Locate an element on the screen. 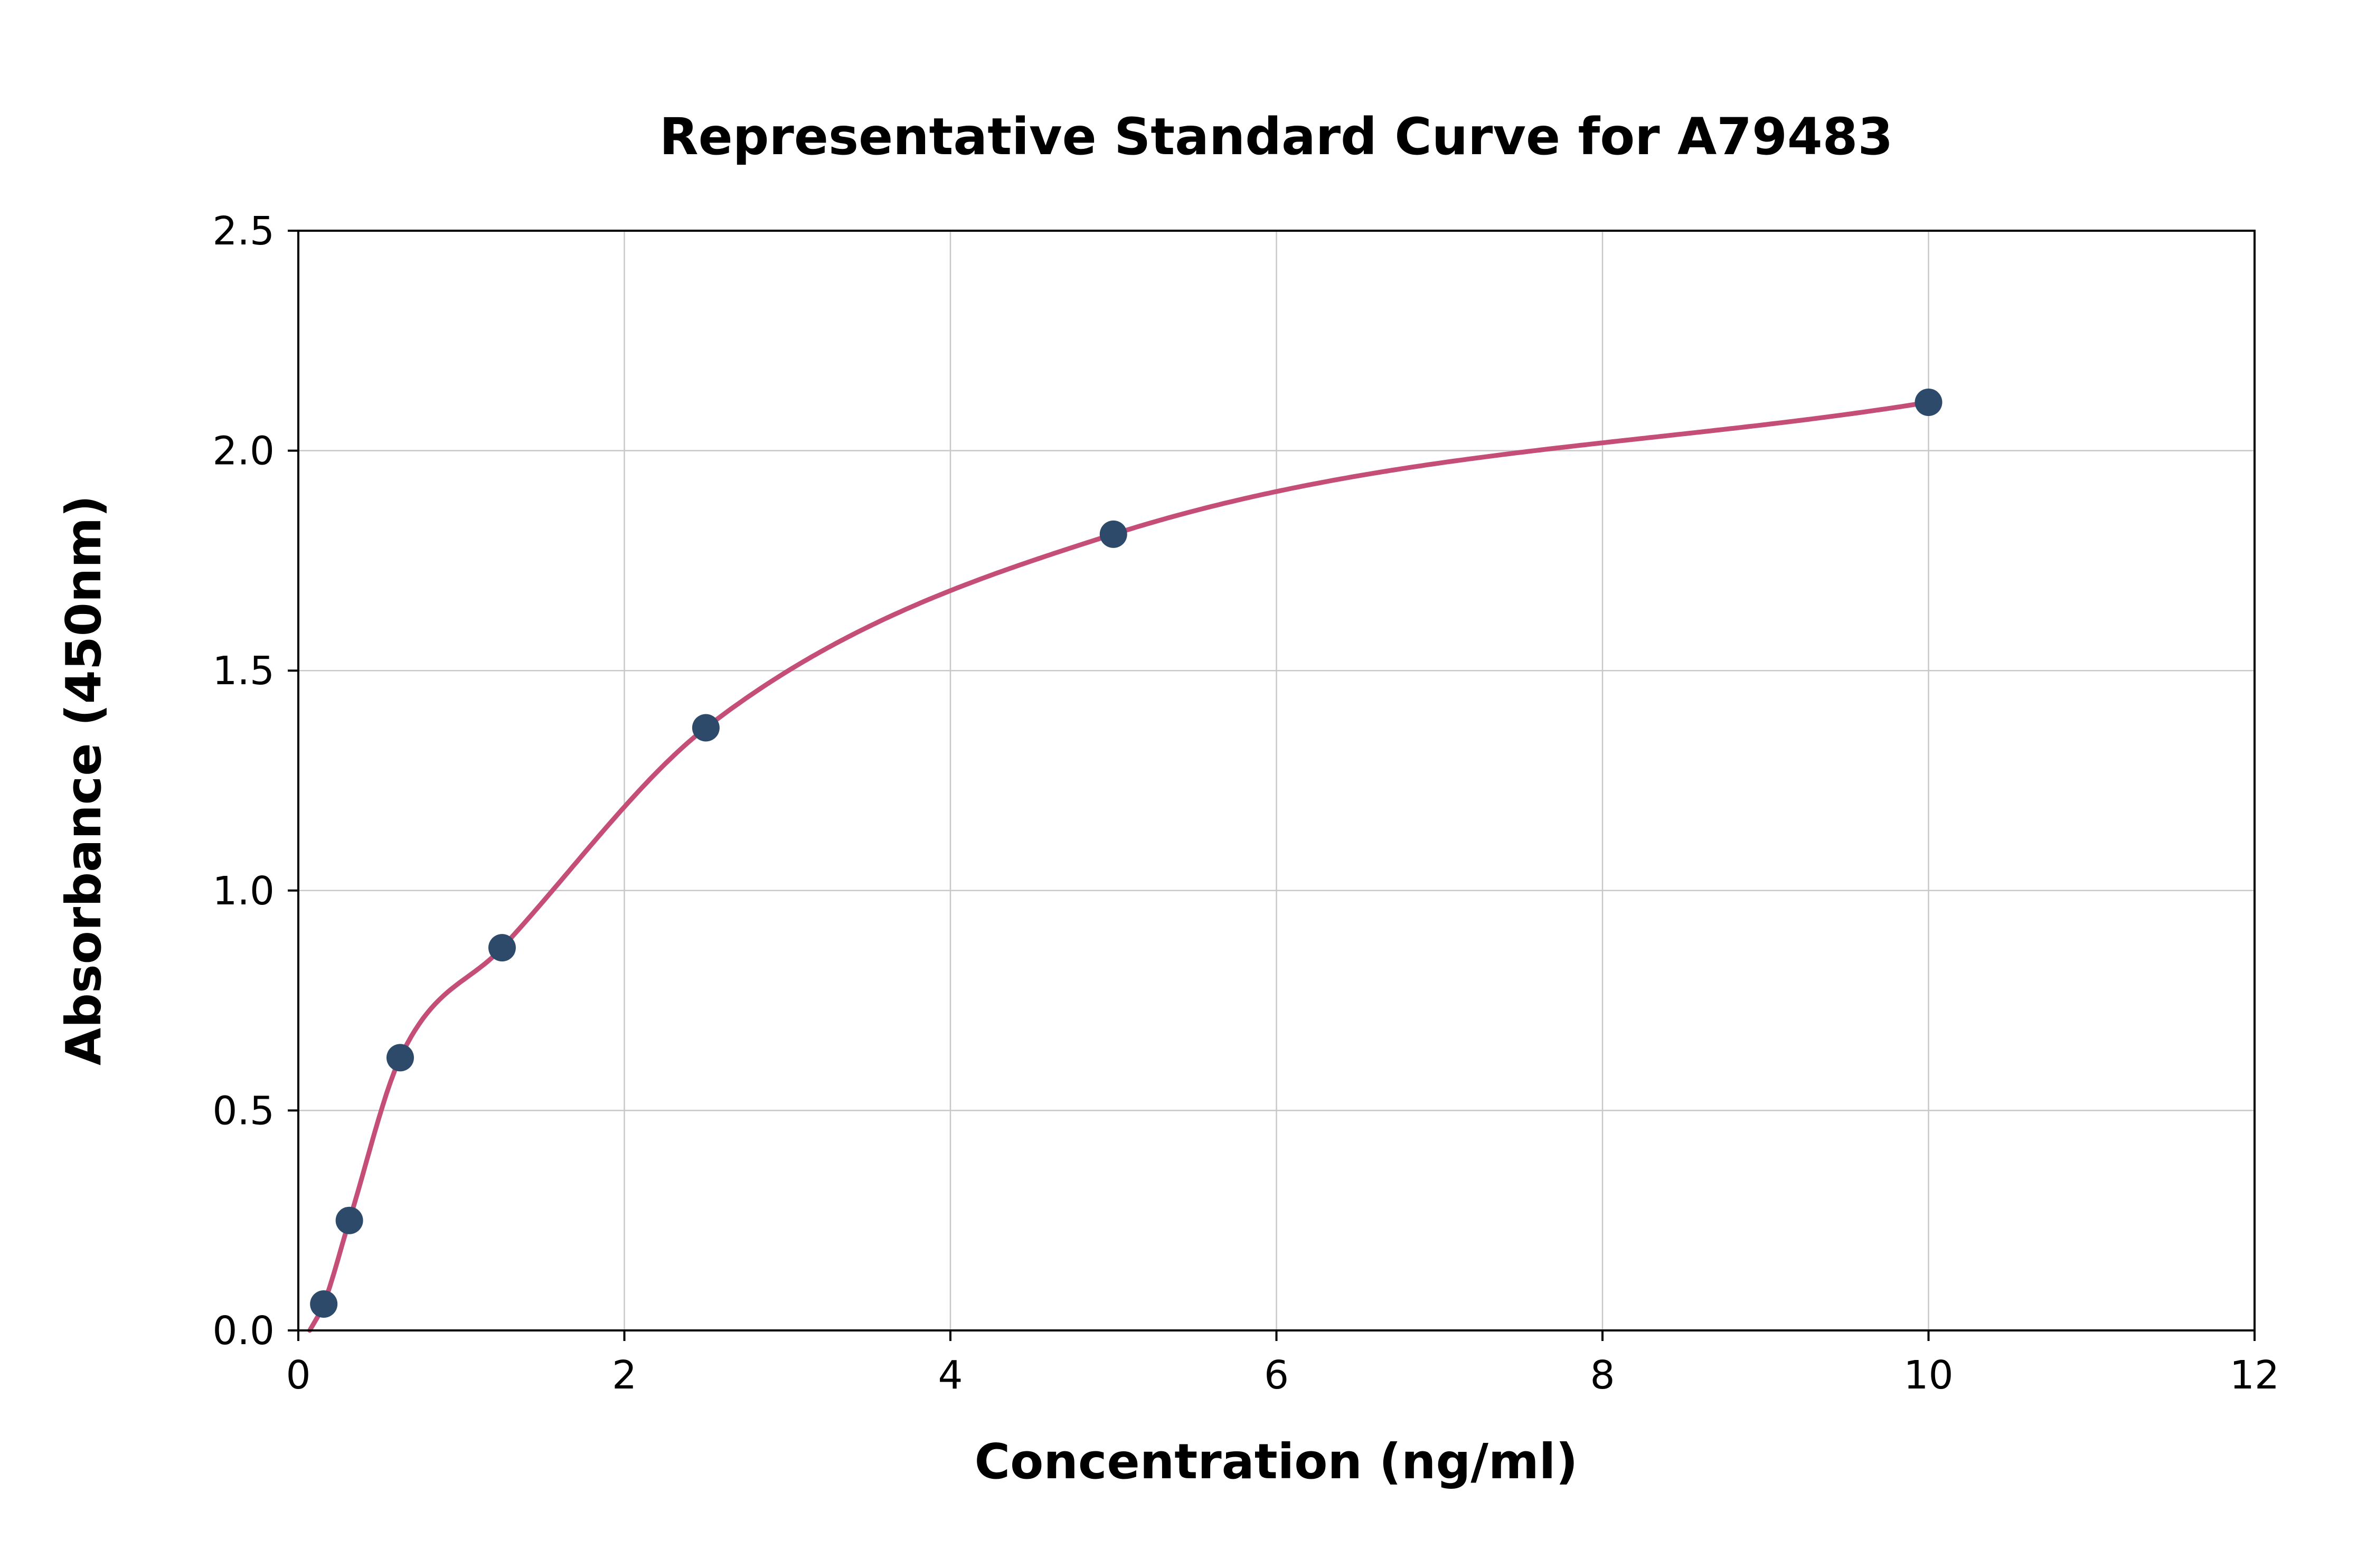 The width and height of the screenshot is (2376, 1568). y-axis-label: Absorbance (450nm) is located at coordinates (84, 780).